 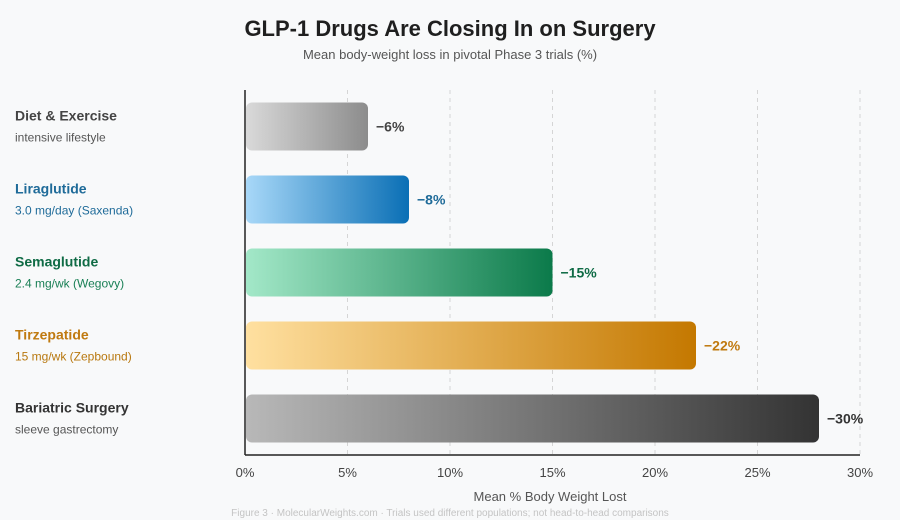 I want to click on x-tick-label: 20%, so click(x=655, y=472).